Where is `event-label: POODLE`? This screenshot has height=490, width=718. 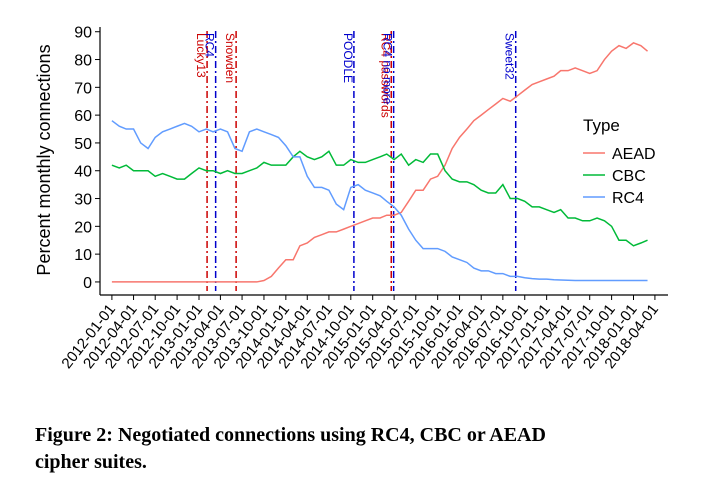 event-label: POODLE is located at coordinates (348, 58).